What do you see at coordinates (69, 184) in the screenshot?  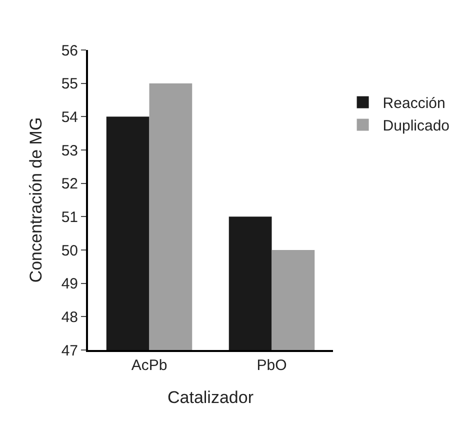 I see `y-tick-label: 52` at bounding box center [69, 184].